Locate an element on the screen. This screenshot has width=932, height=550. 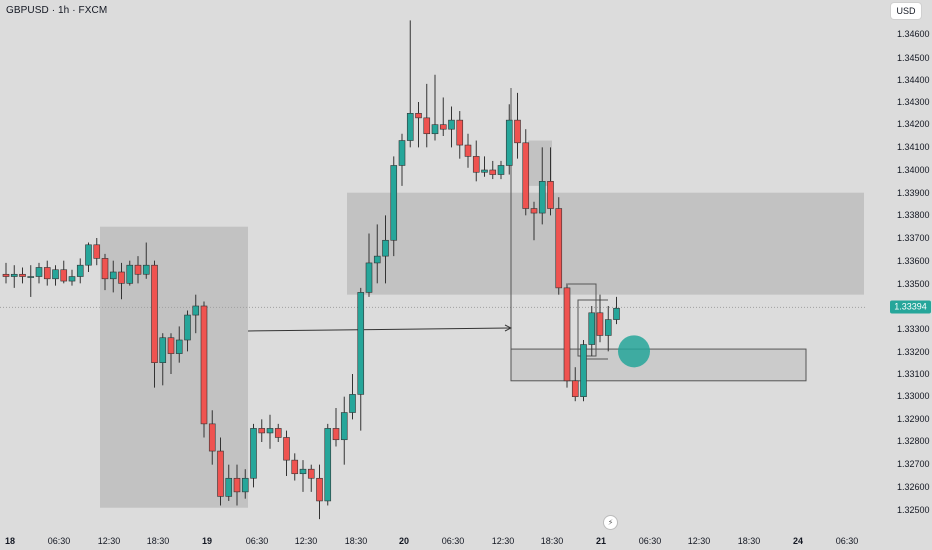
price-tick-label: 1.34100 is located at coordinates (913, 147).